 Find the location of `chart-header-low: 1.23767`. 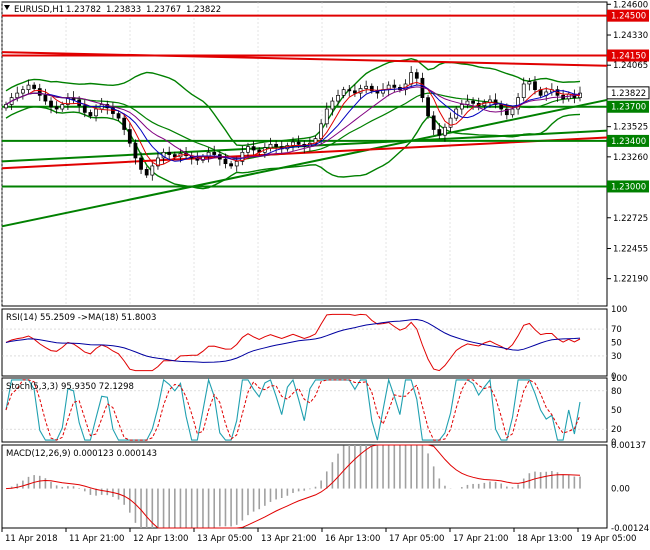

chart-header-low: 1.23767 is located at coordinates (163, 10).